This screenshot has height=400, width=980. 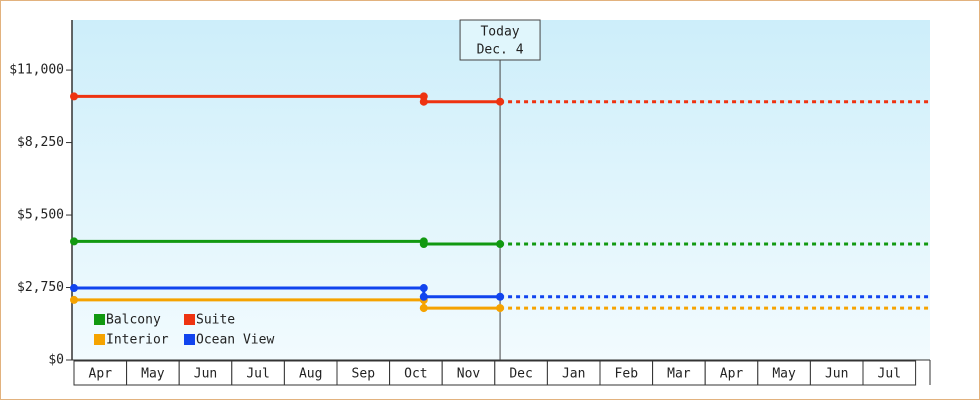 I want to click on y-tick-label: $11,000, so click(x=36, y=70).